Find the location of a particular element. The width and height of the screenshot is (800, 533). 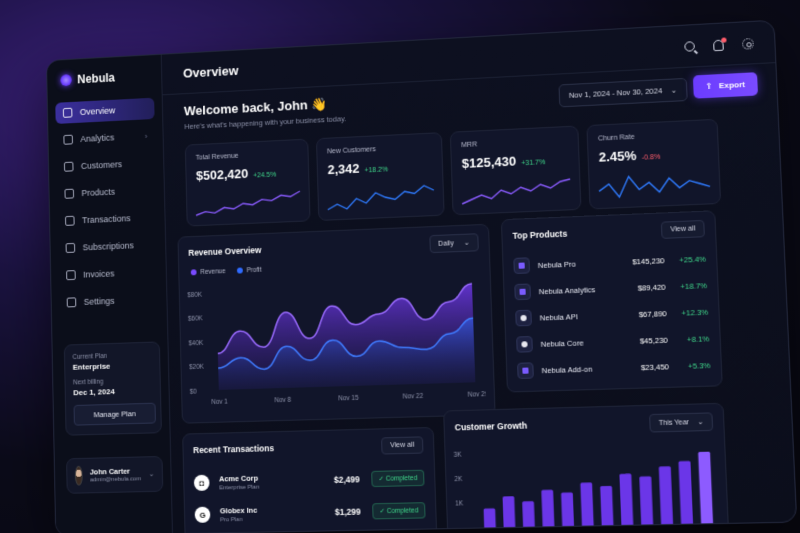

export-button: ⇪ Export is located at coordinates (725, 85).